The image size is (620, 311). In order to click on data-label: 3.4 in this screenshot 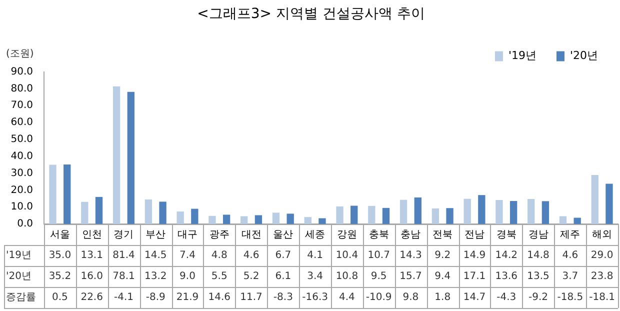, I will do `click(315, 276)`.